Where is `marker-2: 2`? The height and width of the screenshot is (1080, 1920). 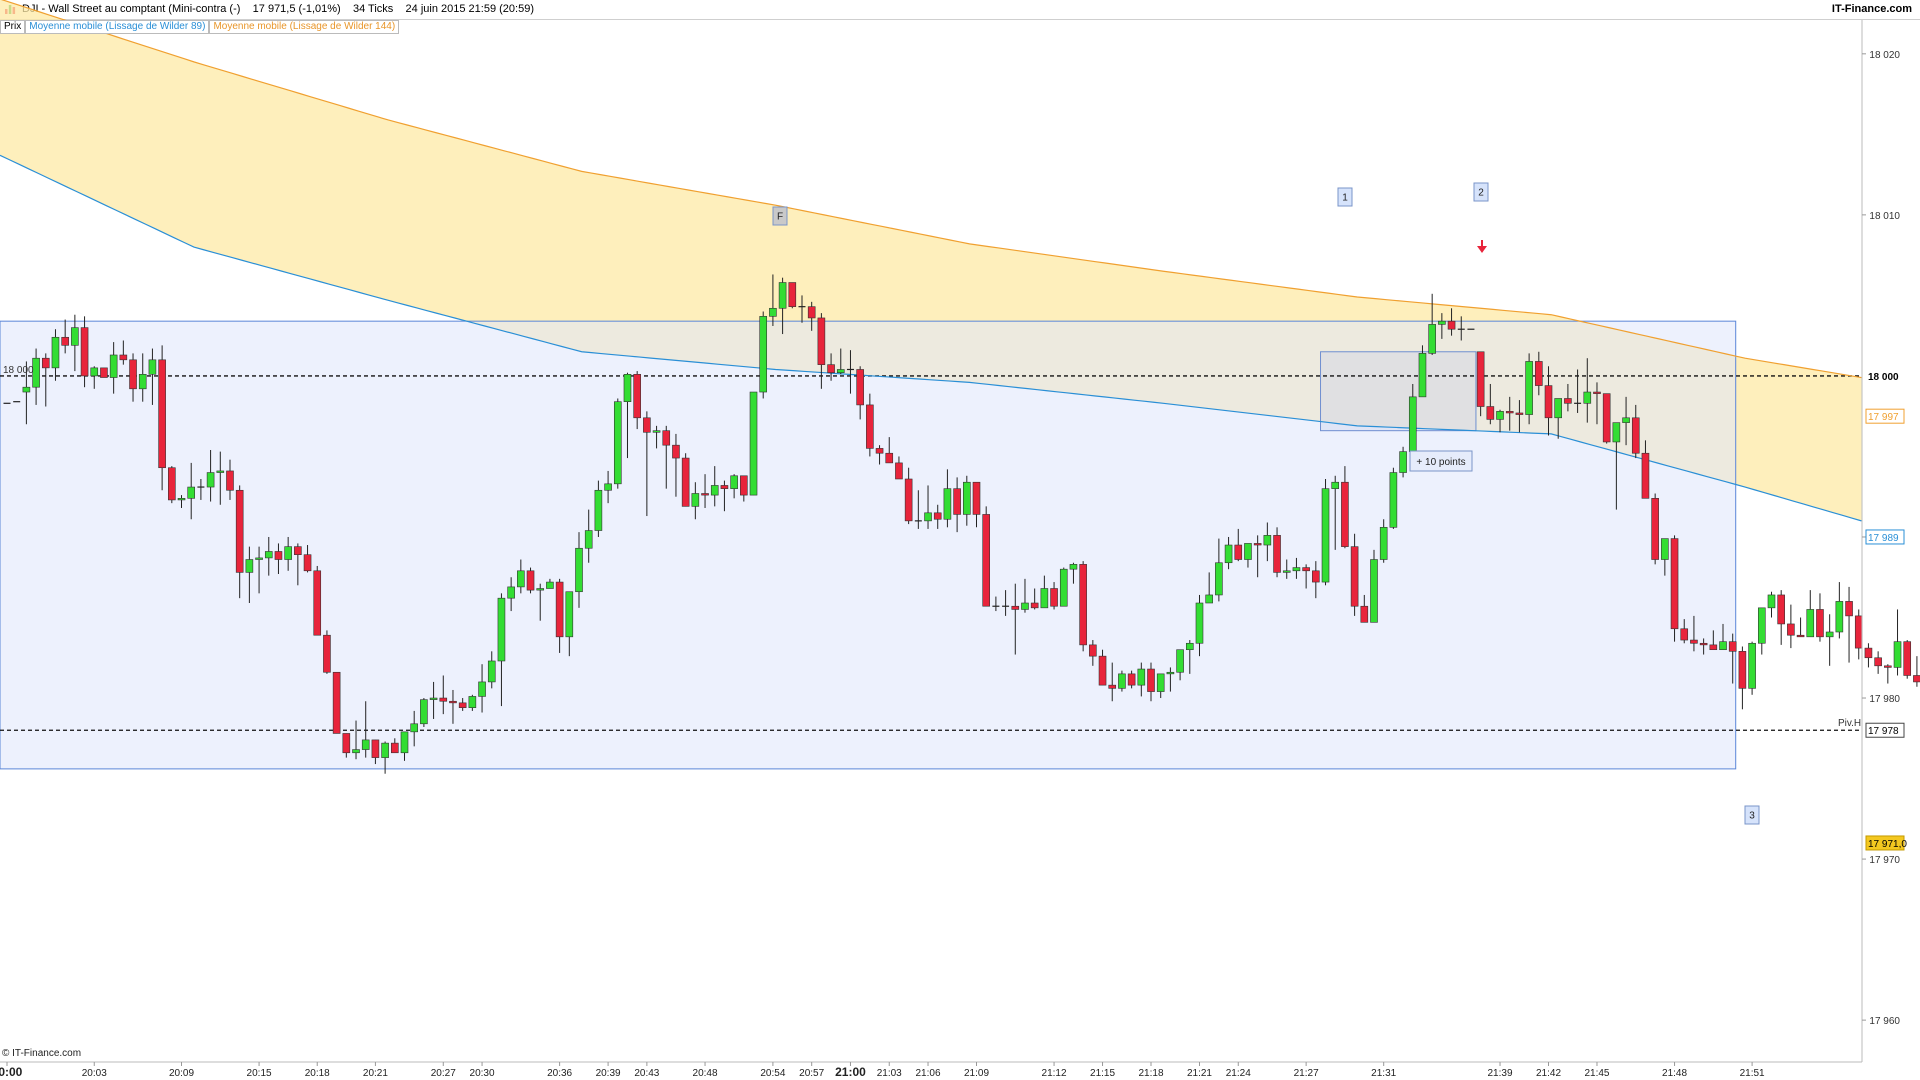 marker-2: 2 is located at coordinates (1481, 192).